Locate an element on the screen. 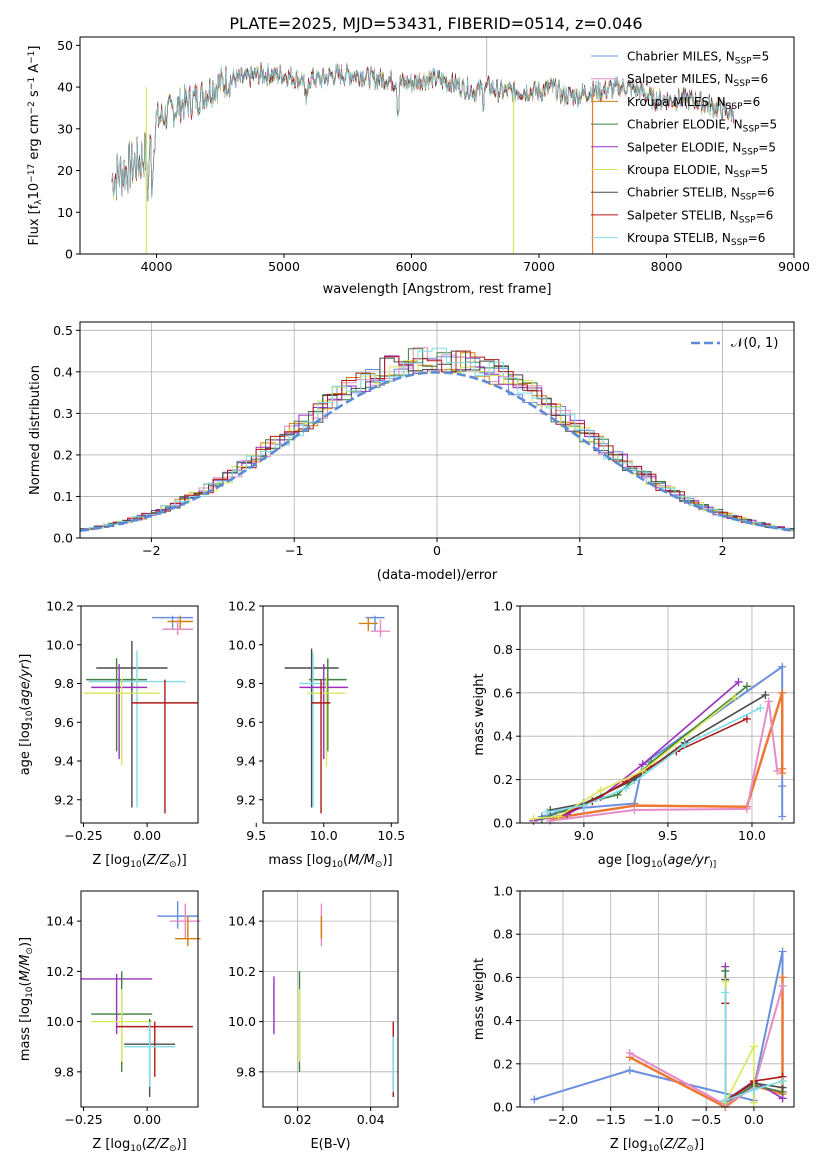  hist-xtick-label: 0 is located at coordinates (437, 550).